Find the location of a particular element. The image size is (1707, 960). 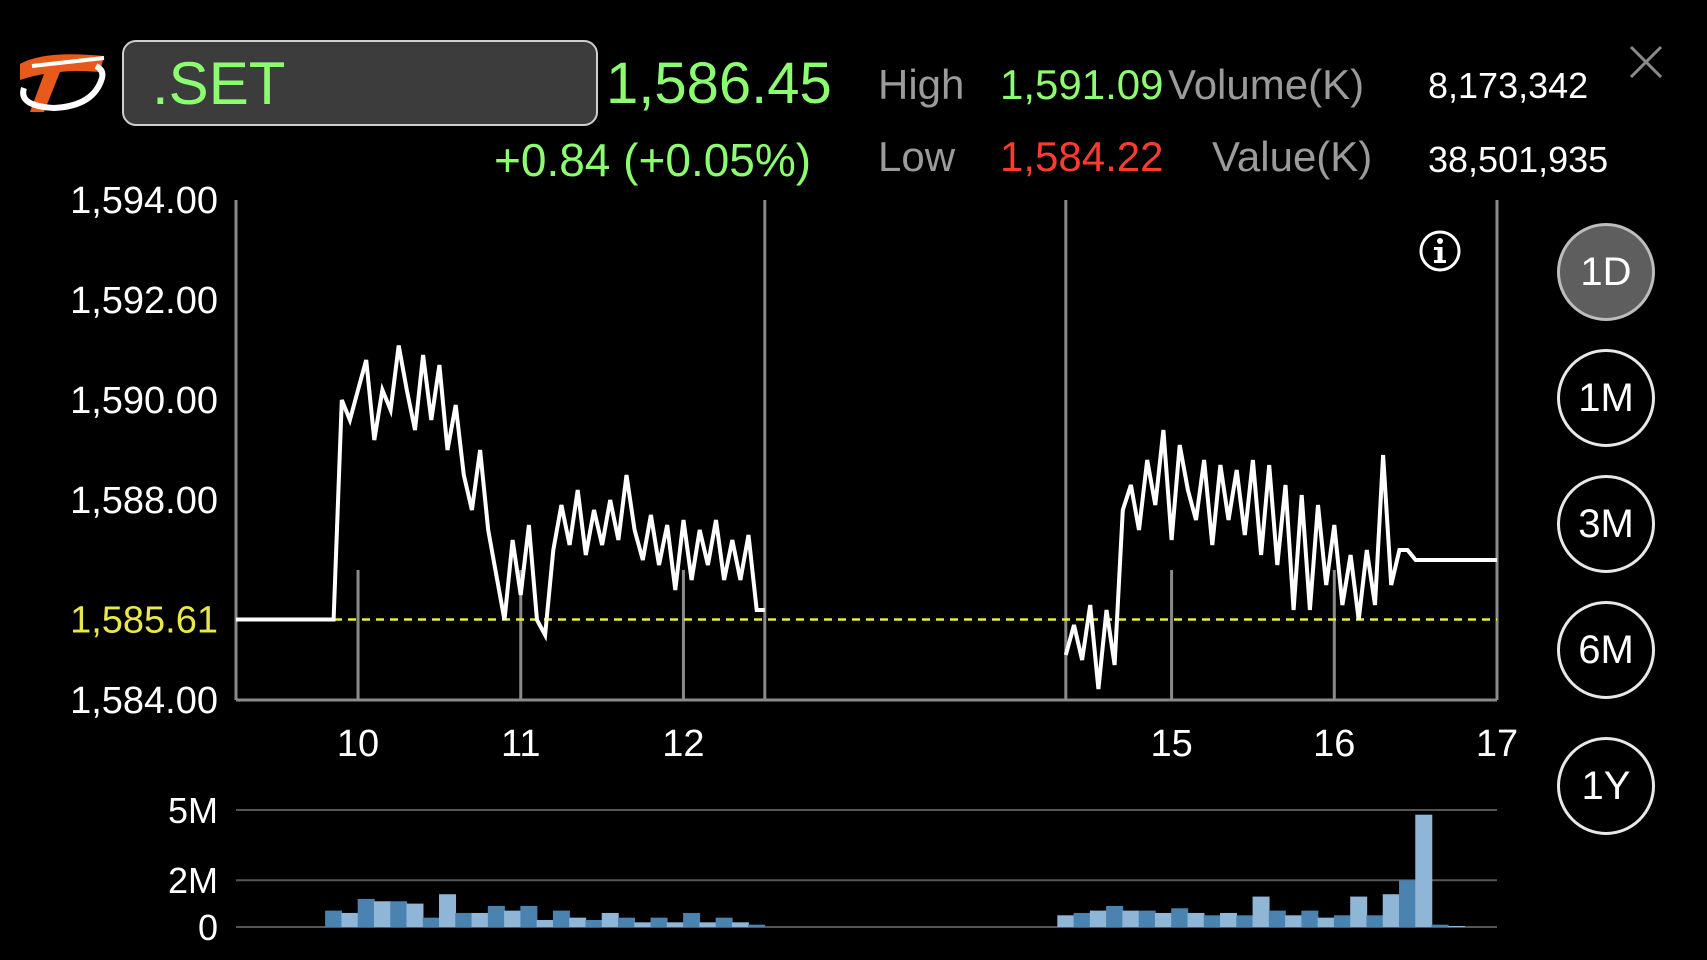

y-tick-label-2: 1,590.00 is located at coordinates (144, 401).